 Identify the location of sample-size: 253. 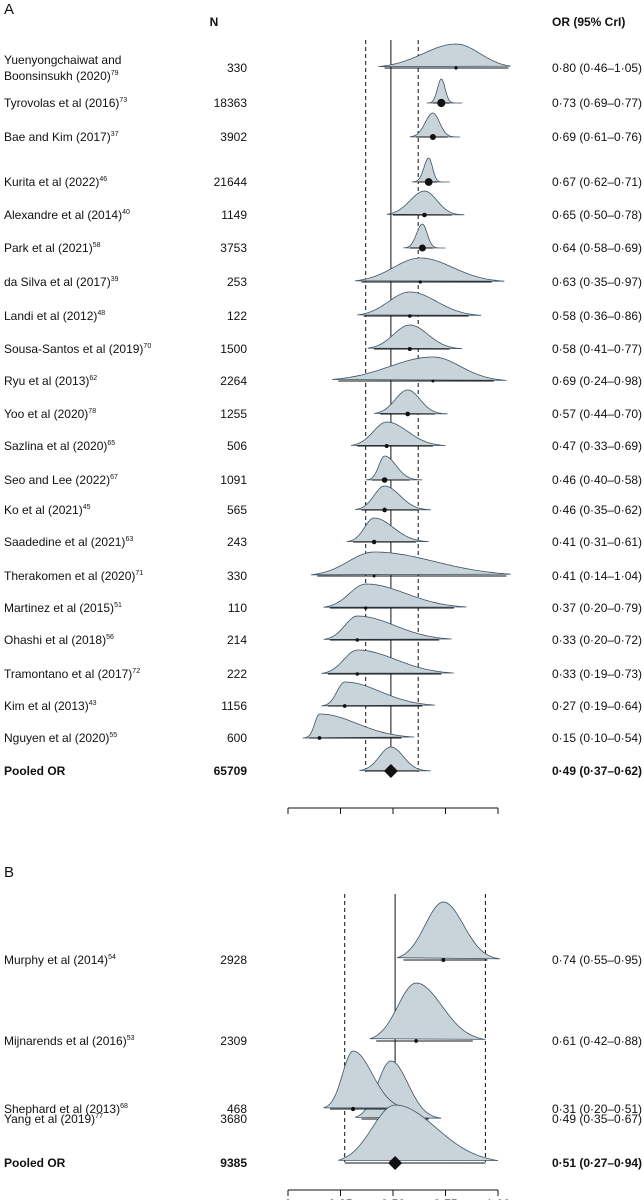
(237, 282).